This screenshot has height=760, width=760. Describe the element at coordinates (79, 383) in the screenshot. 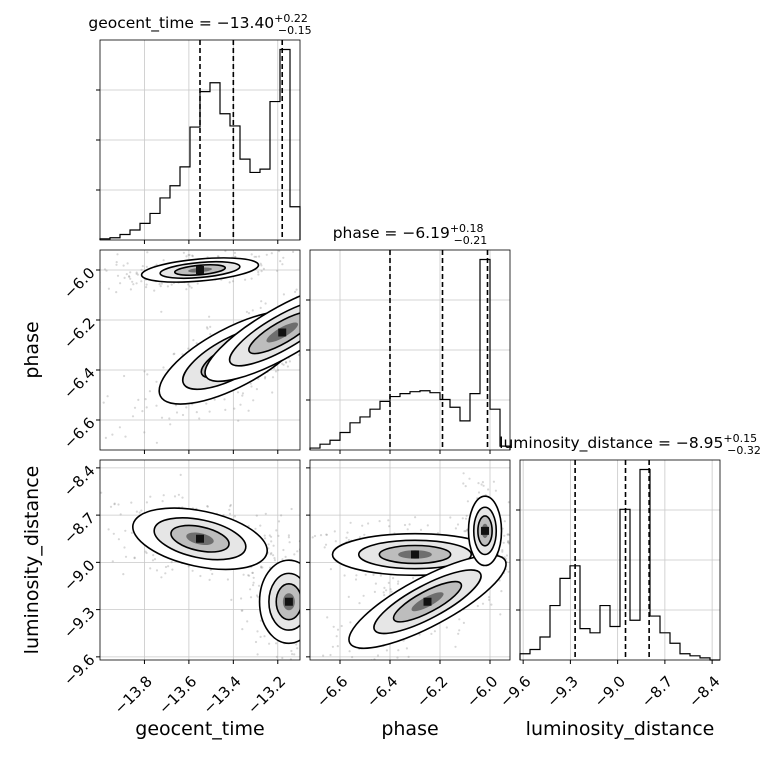

I see `y-tick-label-phase: −6.4` at that location.